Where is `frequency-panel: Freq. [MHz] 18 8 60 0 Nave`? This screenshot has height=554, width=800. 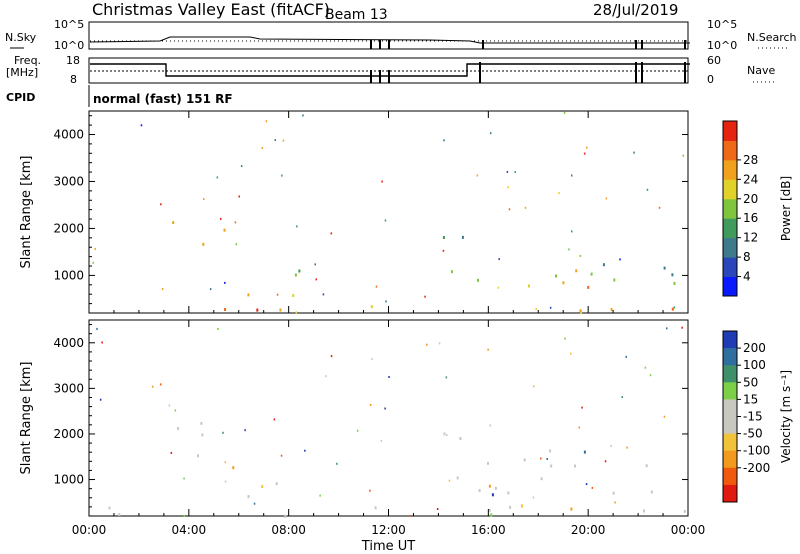
frequency-panel: Freq. [MHz] 18 8 60 0 Nave is located at coordinates (390, 70).